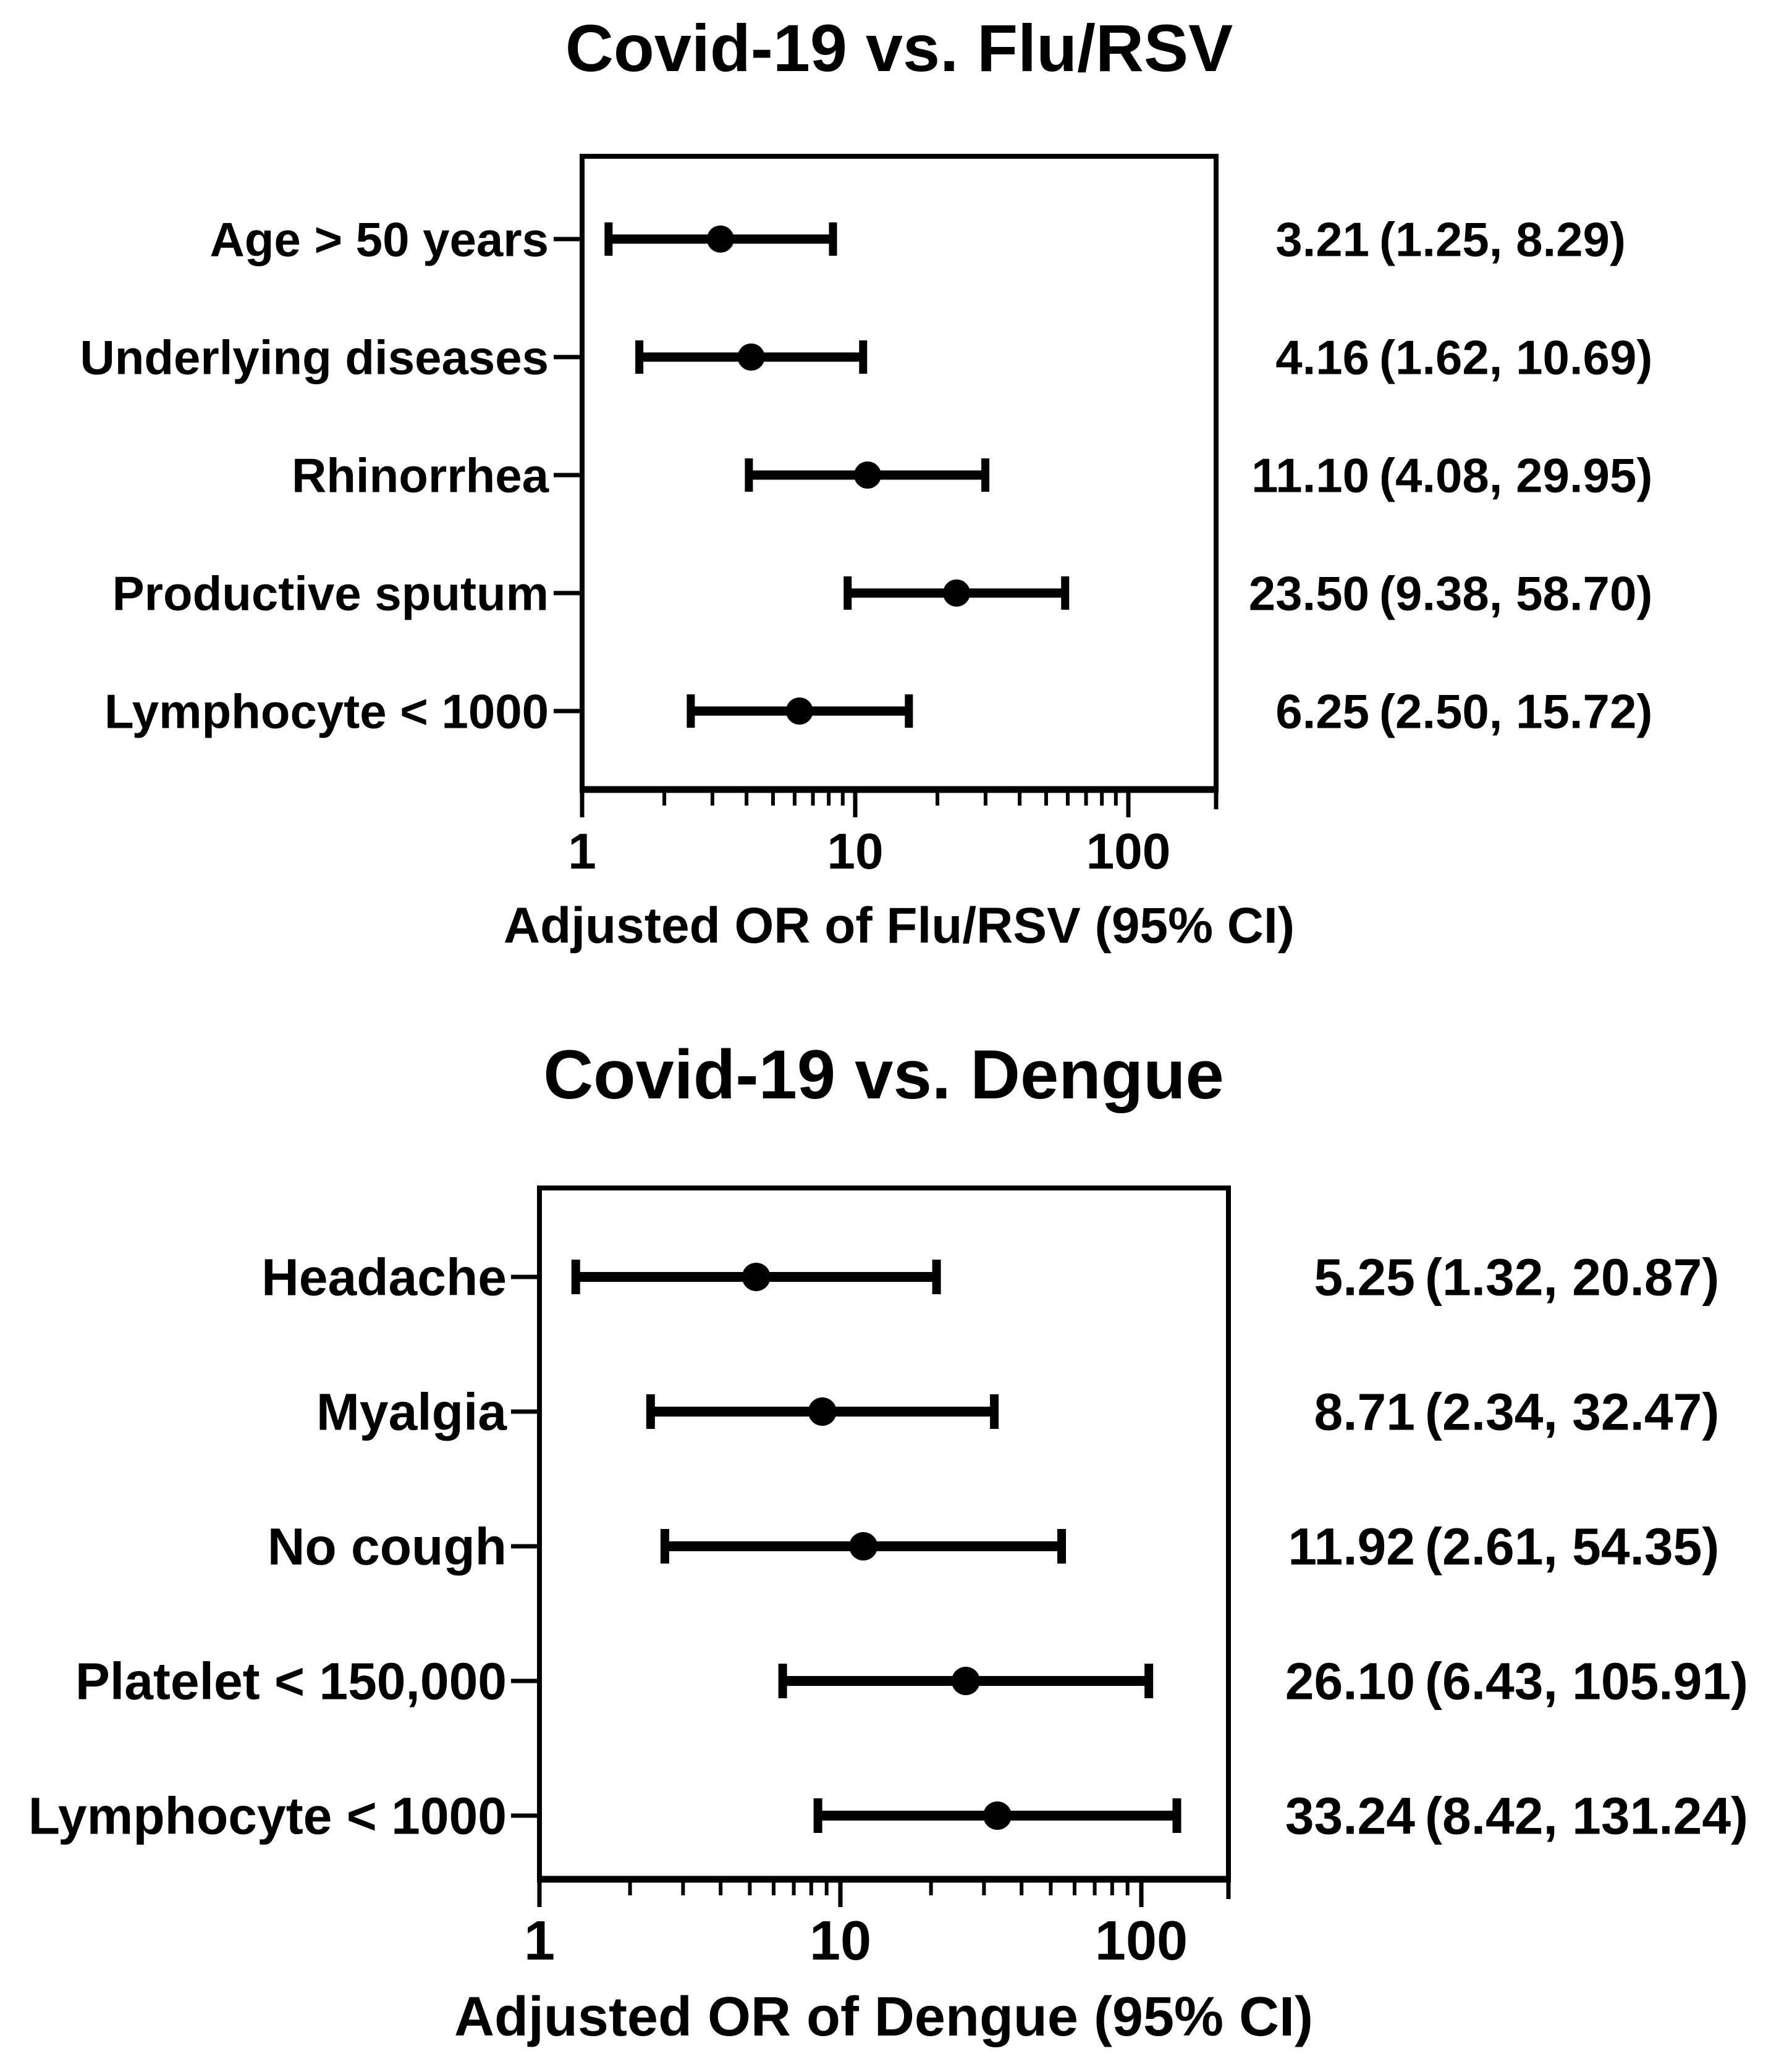 The height and width of the screenshot is (2072, 1771). What do you see at coordinates (994, 1546) in the screenshot?
I see `forest-row: No cough 11.92 (2.61, 54.35)` at bounding box center [994, 1546].